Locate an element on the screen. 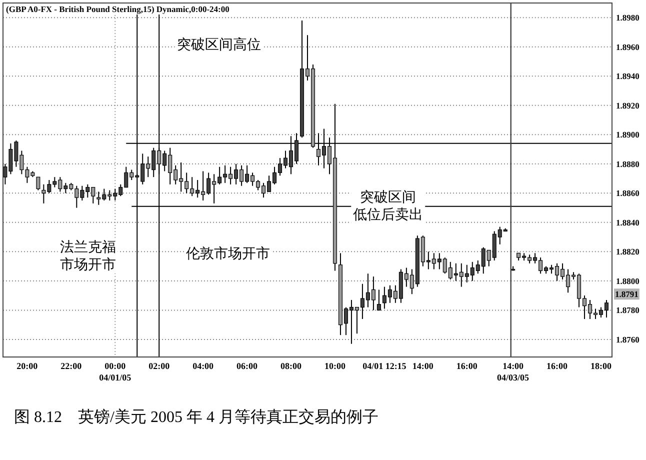 The height and width of the screenshot is (460, 646). y-tick-label: 1.8940 is located at coordinates (628, 76).